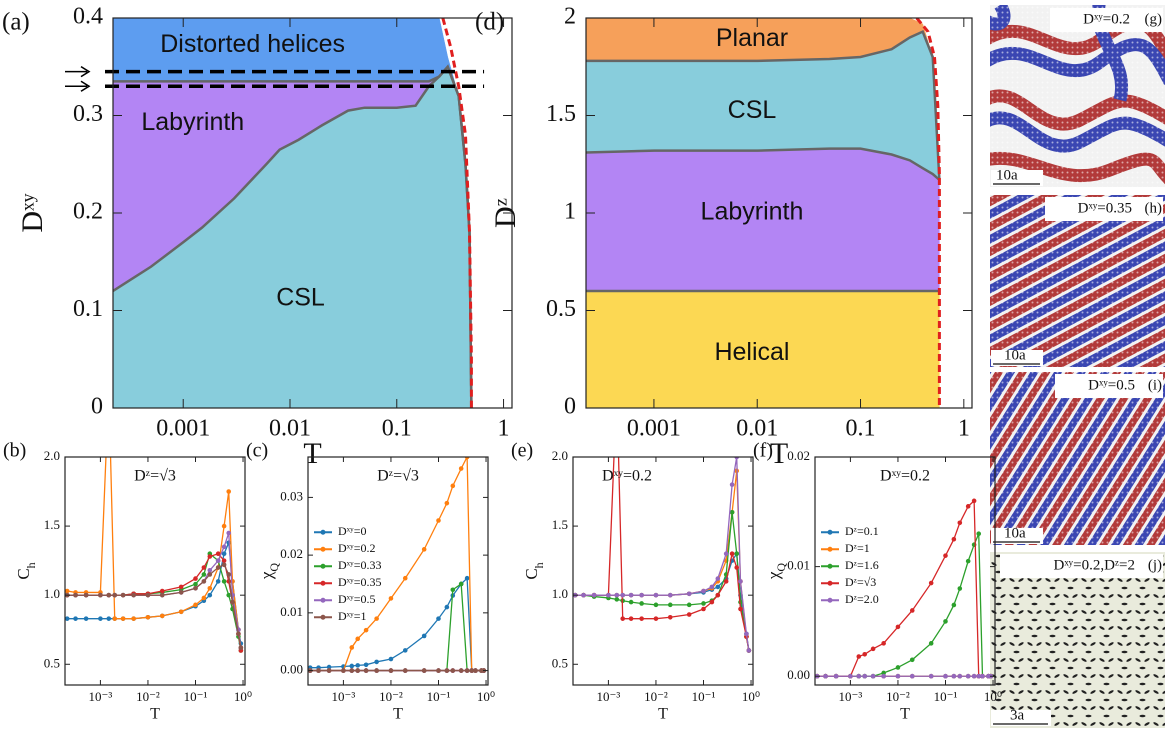 This screenshot has height=731, width=1172. Describe the element at coordinates (1105, 208) in the screenshot. I see `image-label: Dˣʸ=0.35` at that location.